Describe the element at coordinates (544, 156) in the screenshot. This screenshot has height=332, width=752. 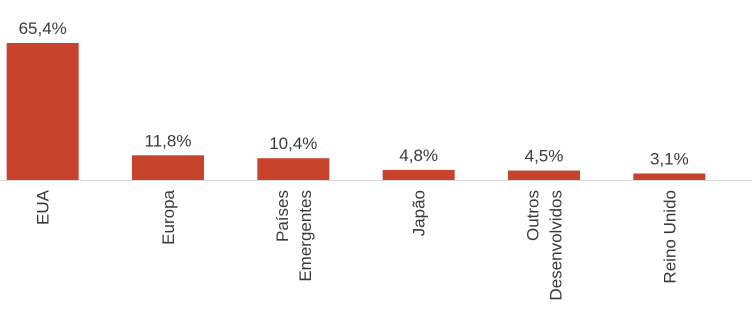
I see `data-label-4: 4,5%` at that location.